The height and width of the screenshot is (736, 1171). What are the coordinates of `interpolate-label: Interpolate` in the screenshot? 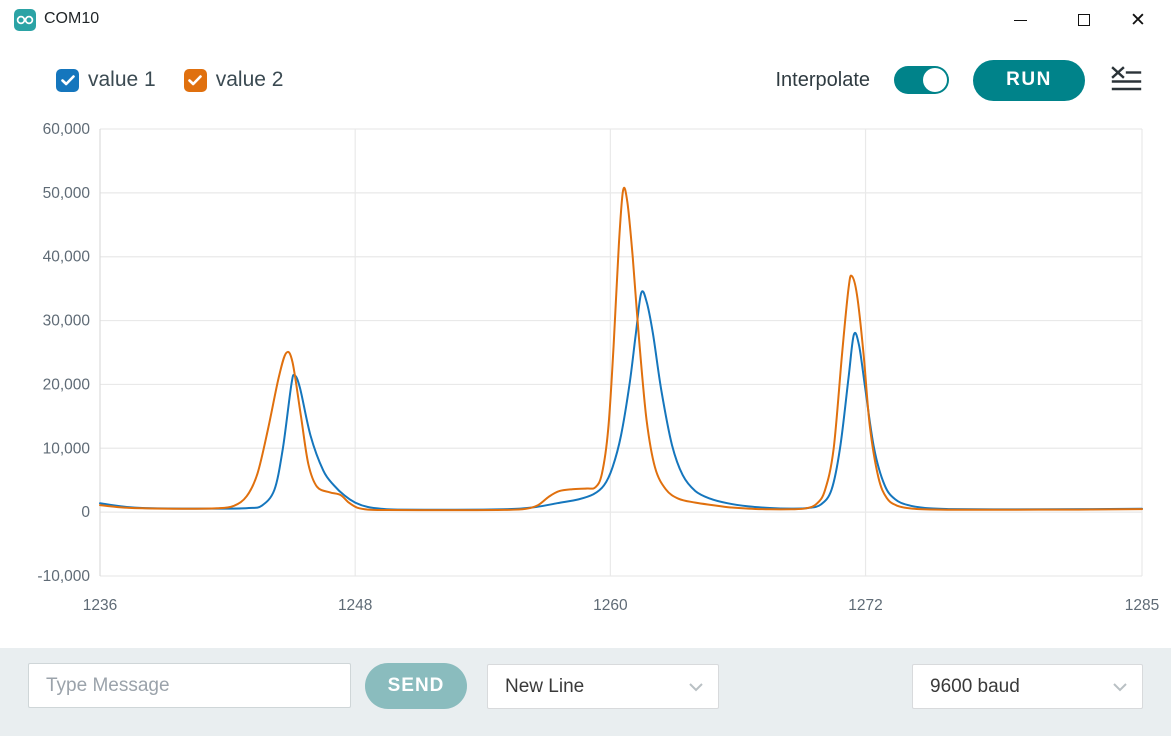 It's located at (822, 79).